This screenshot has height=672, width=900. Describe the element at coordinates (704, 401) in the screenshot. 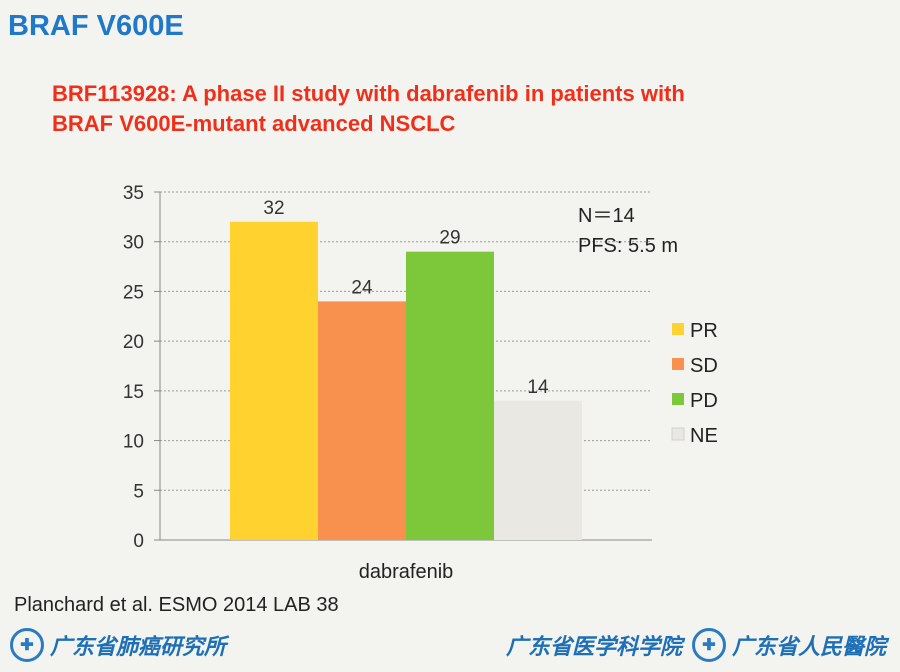

I see `legend-label: PD` at that location.